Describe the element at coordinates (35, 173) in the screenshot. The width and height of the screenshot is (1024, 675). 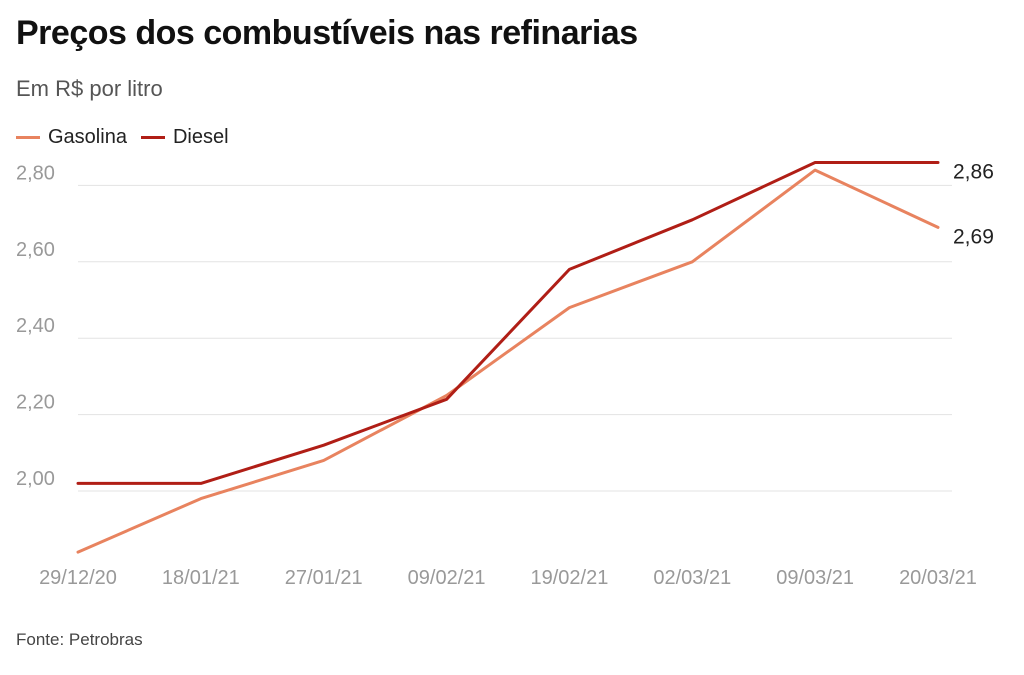
I see `y-tick-label: 2,80` at that location.